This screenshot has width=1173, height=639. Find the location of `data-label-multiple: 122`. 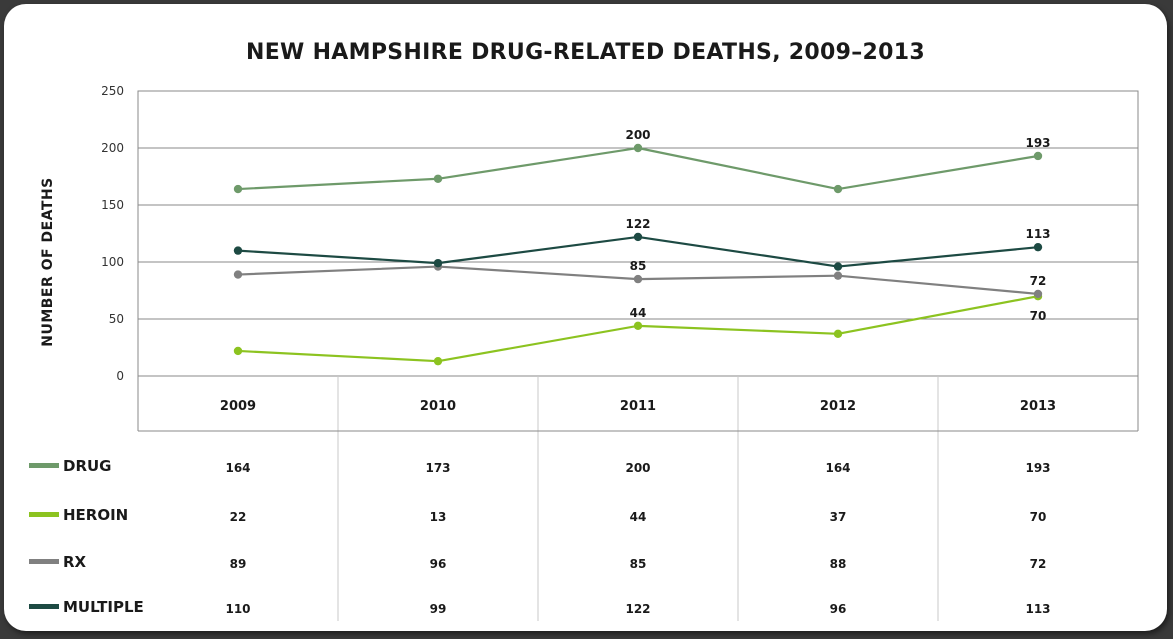

data-label-multiple: 122 is located at coordinates (637, 224).